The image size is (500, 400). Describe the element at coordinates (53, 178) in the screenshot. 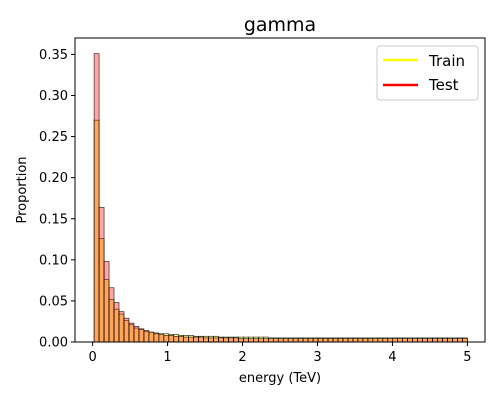

I see `y-tick-label: 0.20` at that location.